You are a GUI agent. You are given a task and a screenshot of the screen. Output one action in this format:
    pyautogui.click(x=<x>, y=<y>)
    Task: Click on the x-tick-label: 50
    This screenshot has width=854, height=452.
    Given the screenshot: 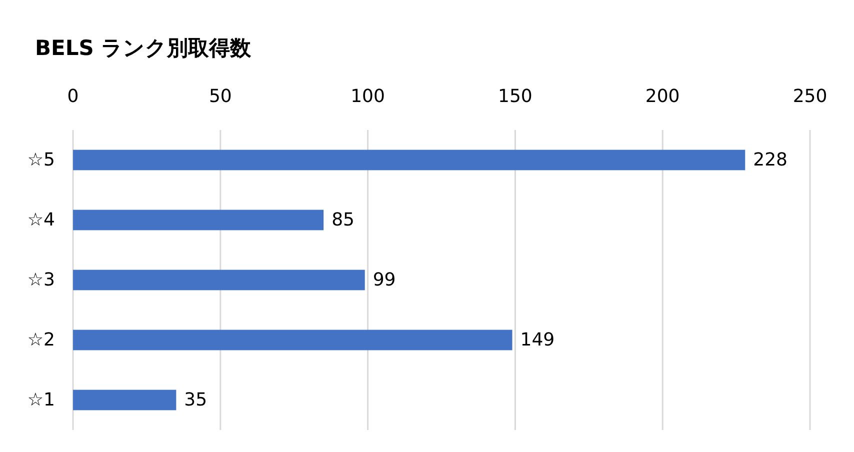 What is the action you would take?
    pyautogui.click(x=220, y=96)
    